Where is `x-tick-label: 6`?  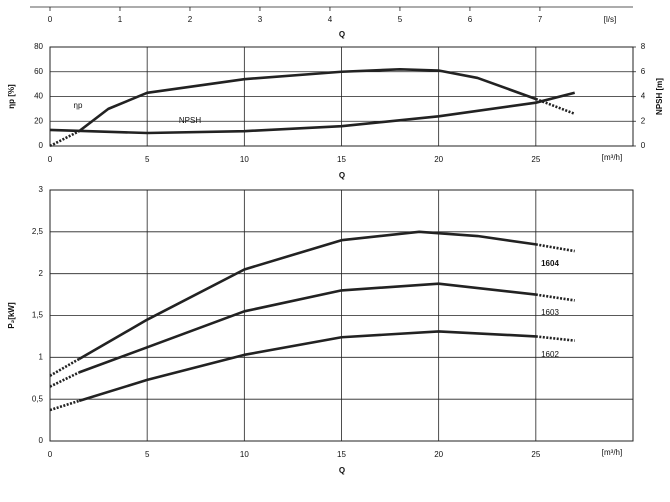
x-tick-label: 6 is located at coordinates (470, 19).